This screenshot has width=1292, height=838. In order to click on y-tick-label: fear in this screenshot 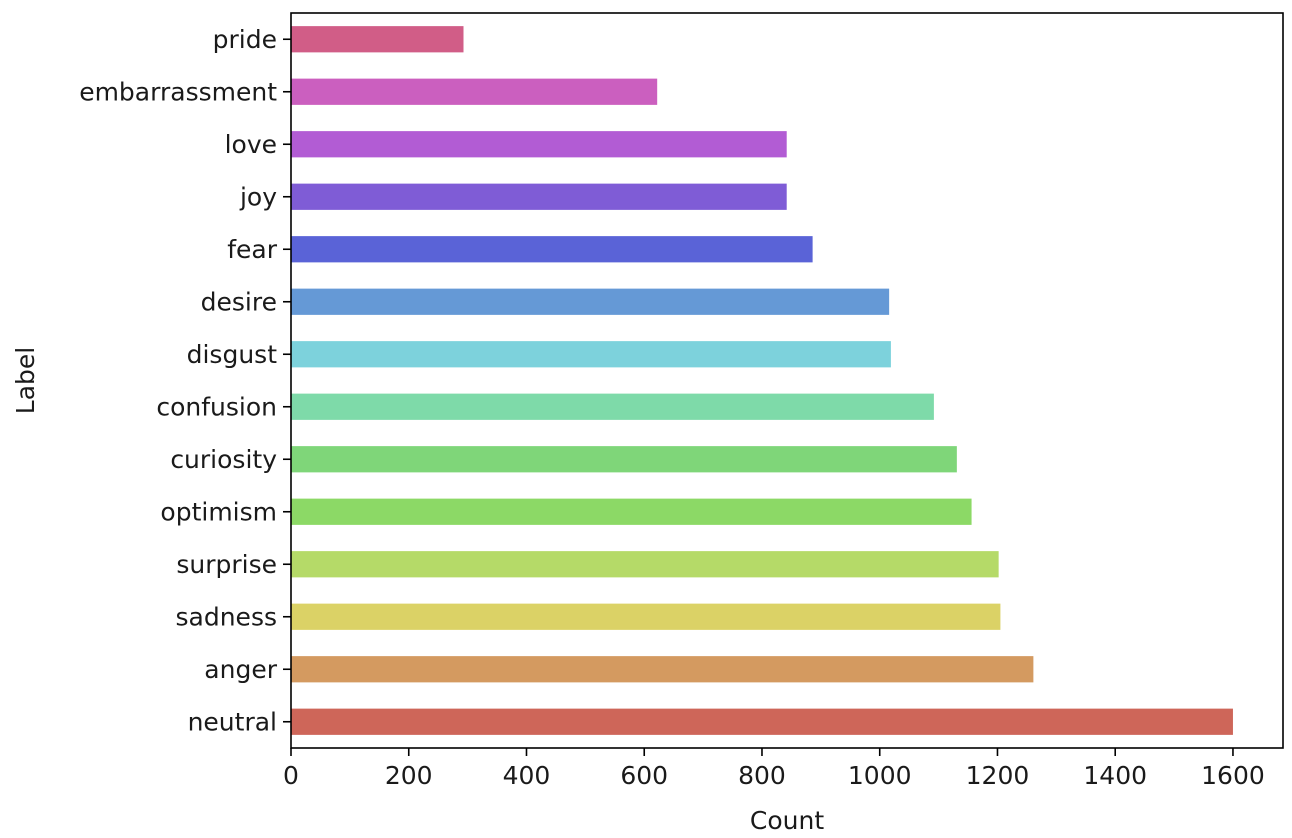, I will do `click(252, 249)`.